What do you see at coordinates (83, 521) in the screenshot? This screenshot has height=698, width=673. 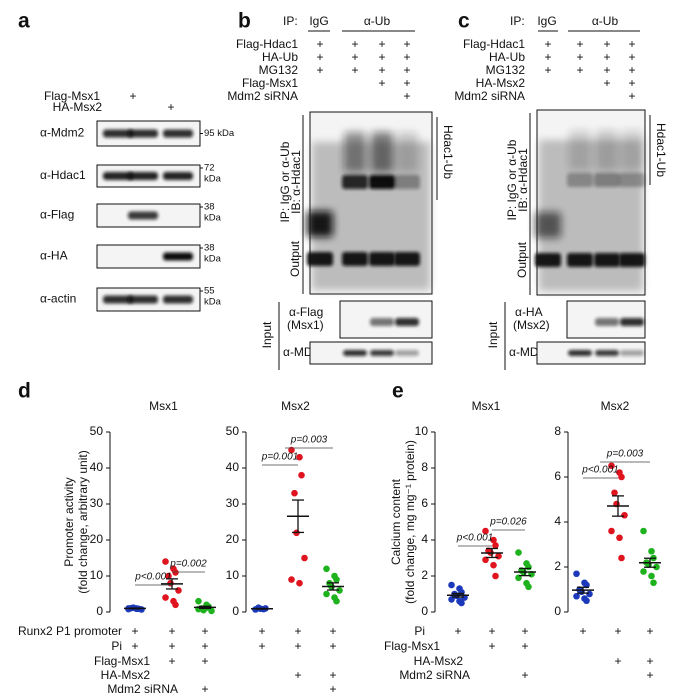 I see `y-axis-label: (fold change, arbitrary unit)` at bounding box center [83, 521].